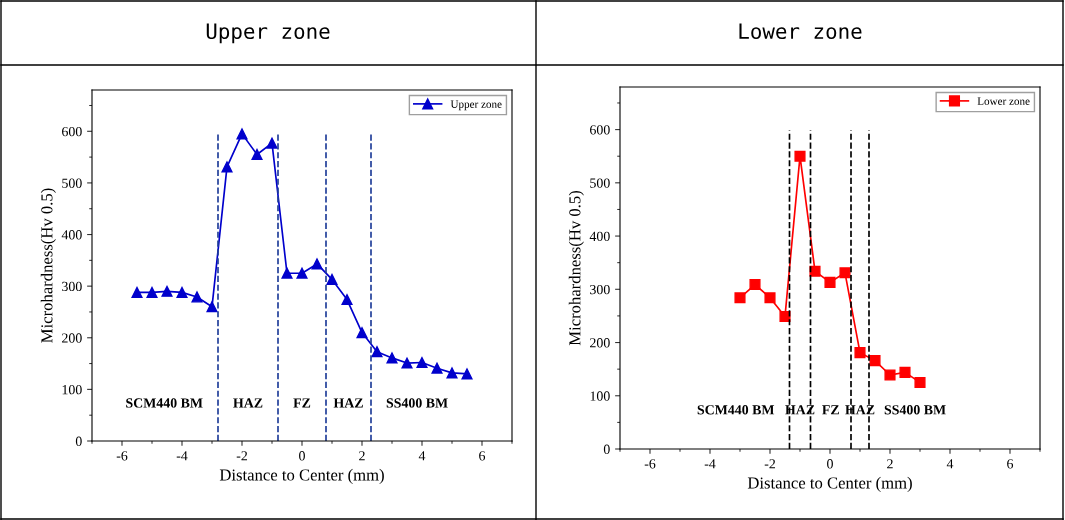  I want to click on legend-label: Lower zone, so click(1003, 101).